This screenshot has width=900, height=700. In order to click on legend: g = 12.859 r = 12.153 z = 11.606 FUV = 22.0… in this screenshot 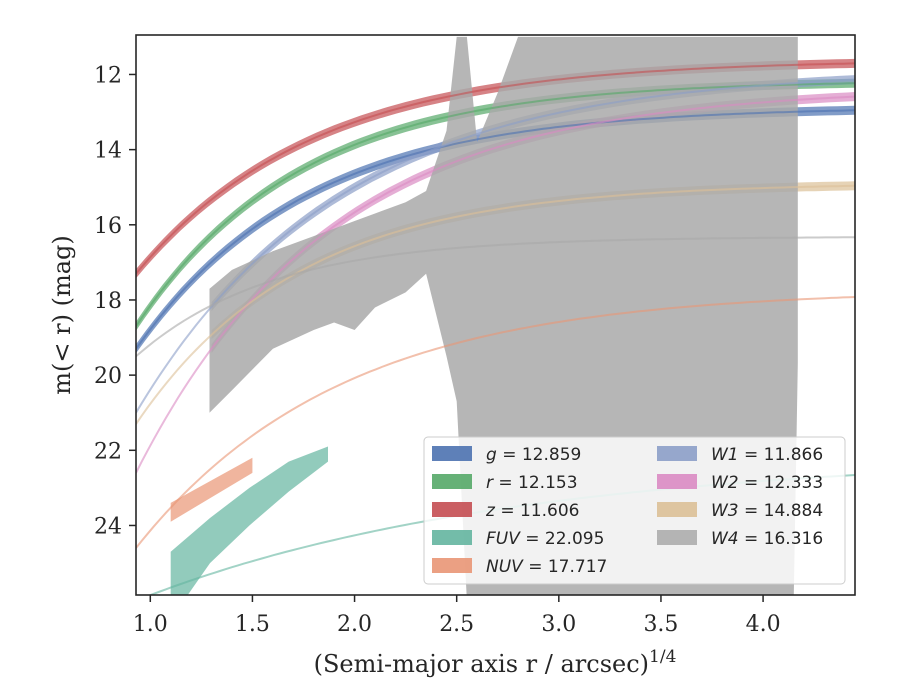, I will do `click(634, 510)`.